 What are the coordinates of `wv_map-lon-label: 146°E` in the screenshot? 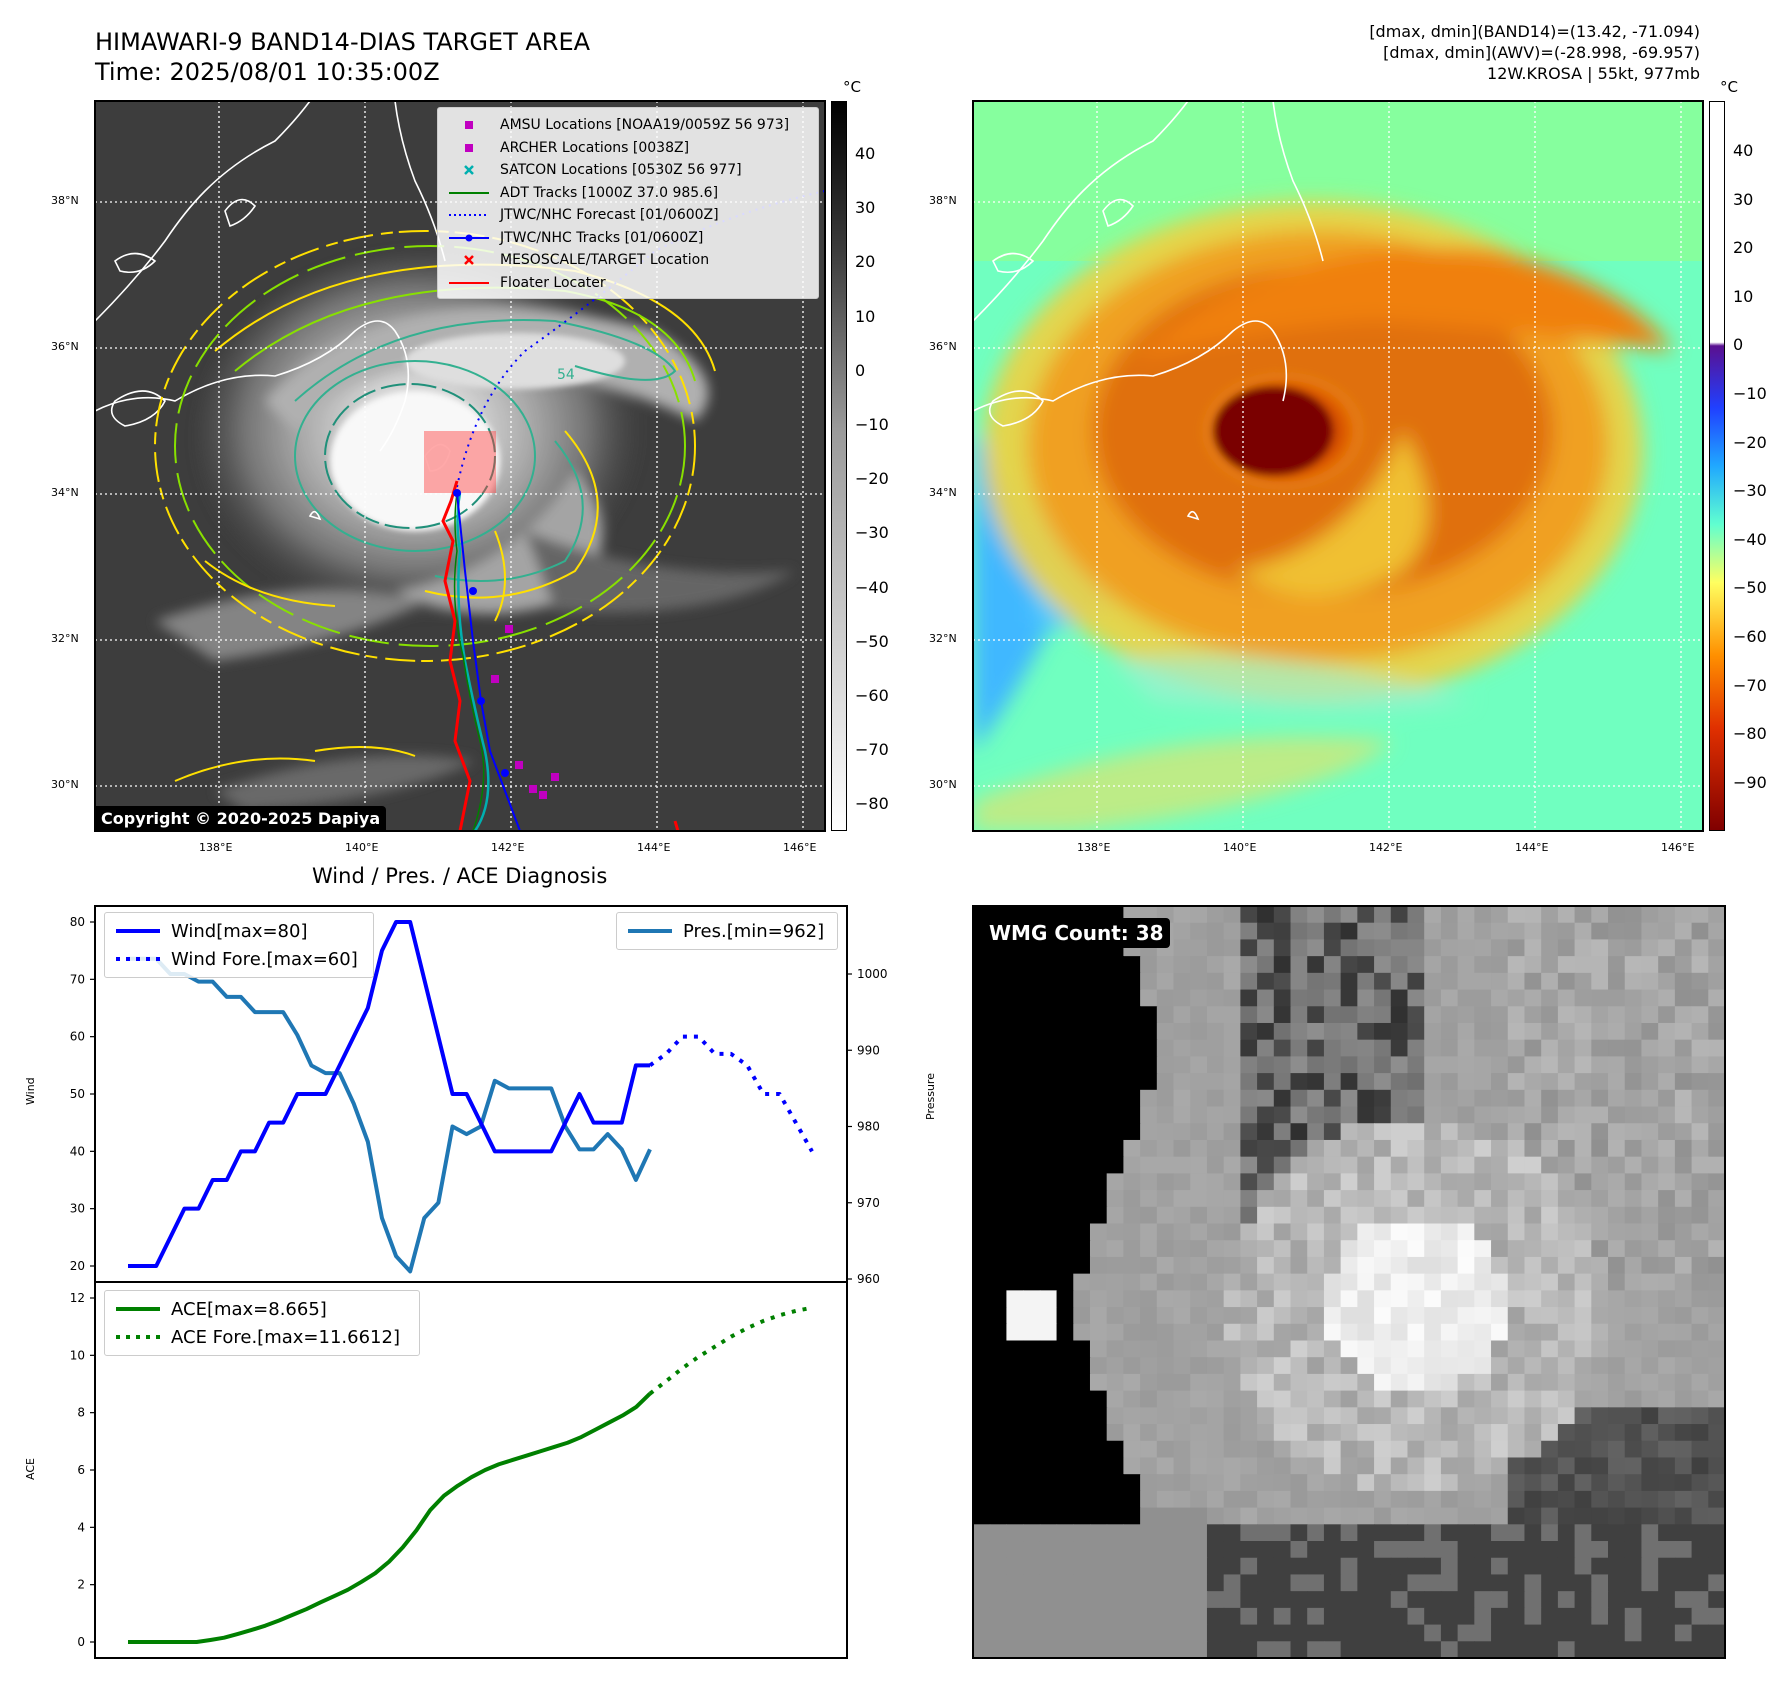 It's located at (1678, 847).